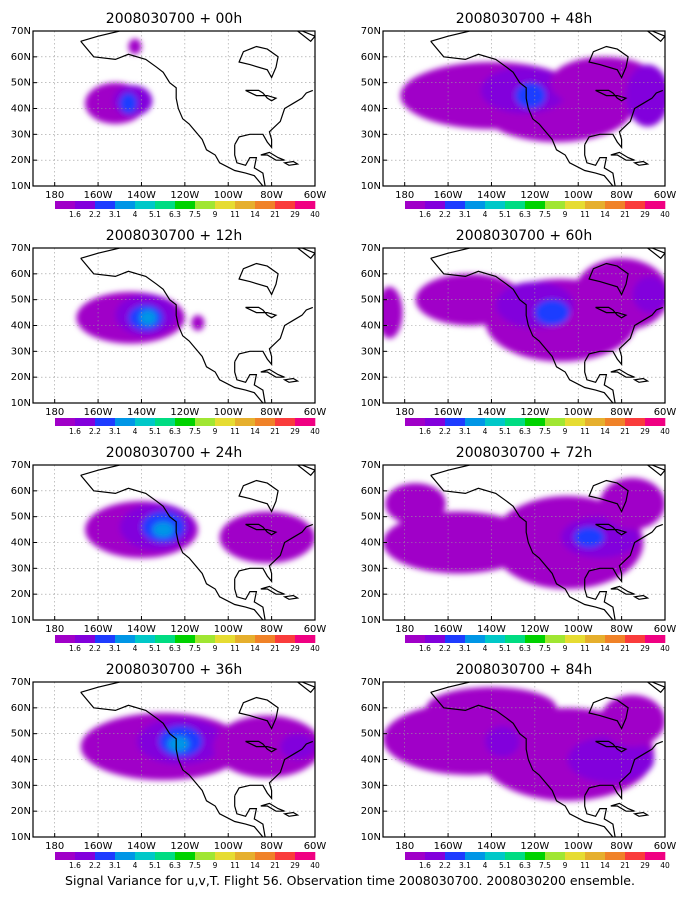 The height and width of the screenshot is (900, 700). What do you see at coordinates (465, 214) in the screenshot?
I see `colorbar-label: 3.1` at bounding box center [465, 214].